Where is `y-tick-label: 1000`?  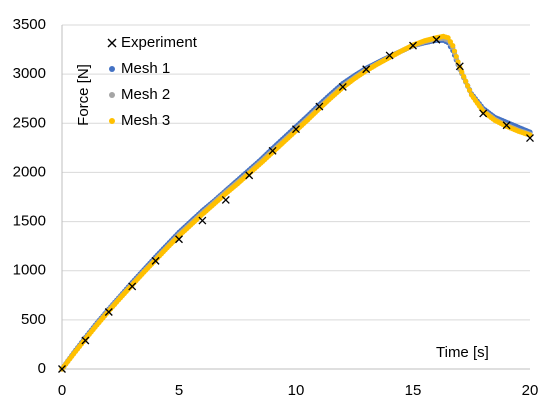 y-tick-label: 1000 is located at coordinates (29, 270).